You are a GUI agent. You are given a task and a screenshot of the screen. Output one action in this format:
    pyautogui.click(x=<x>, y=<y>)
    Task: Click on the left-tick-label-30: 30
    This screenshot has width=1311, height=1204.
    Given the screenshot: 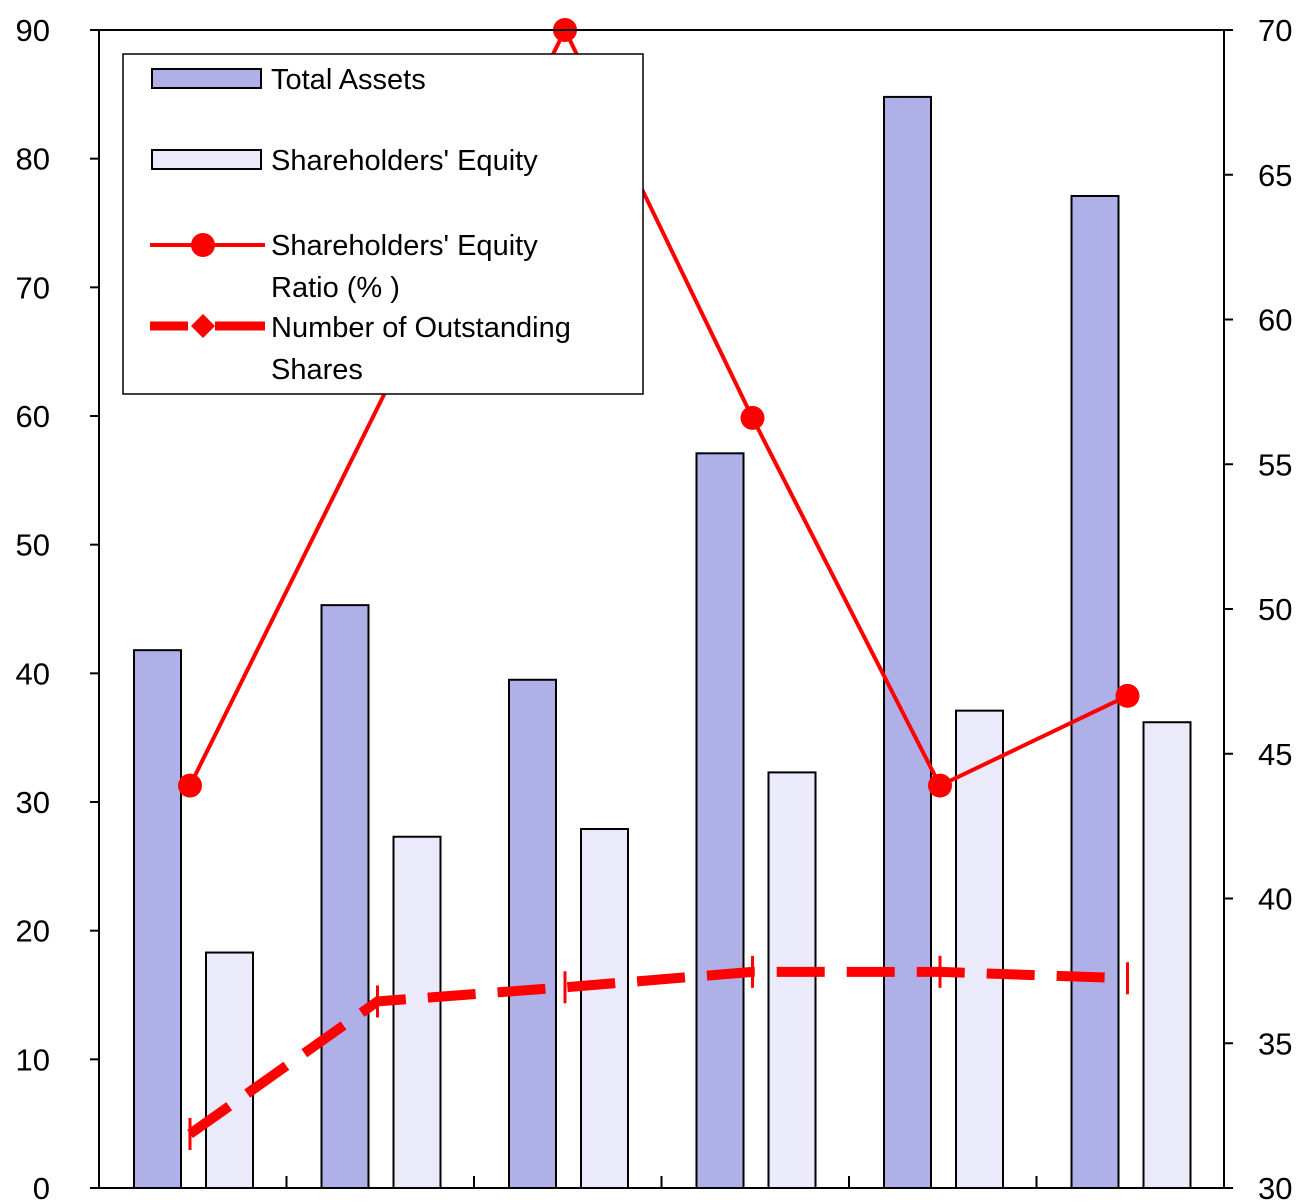 What is the action you would take?
    pyautogui.click(x=33, y=802)
    